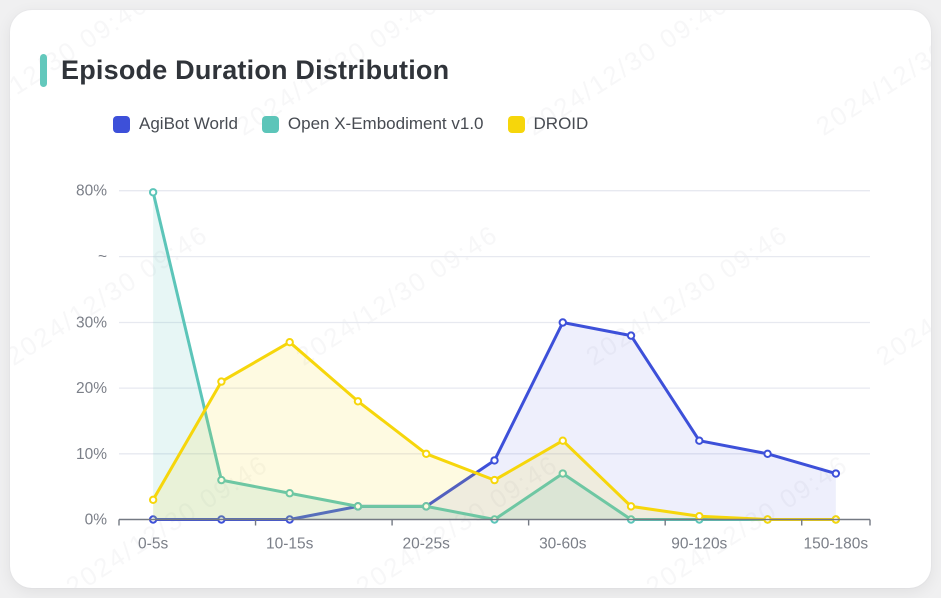  What do you see at coordinates (270, 124) in the screenshot?
I see `legend-swatch-open-x-embodiment` at bounding box center [270, 124].